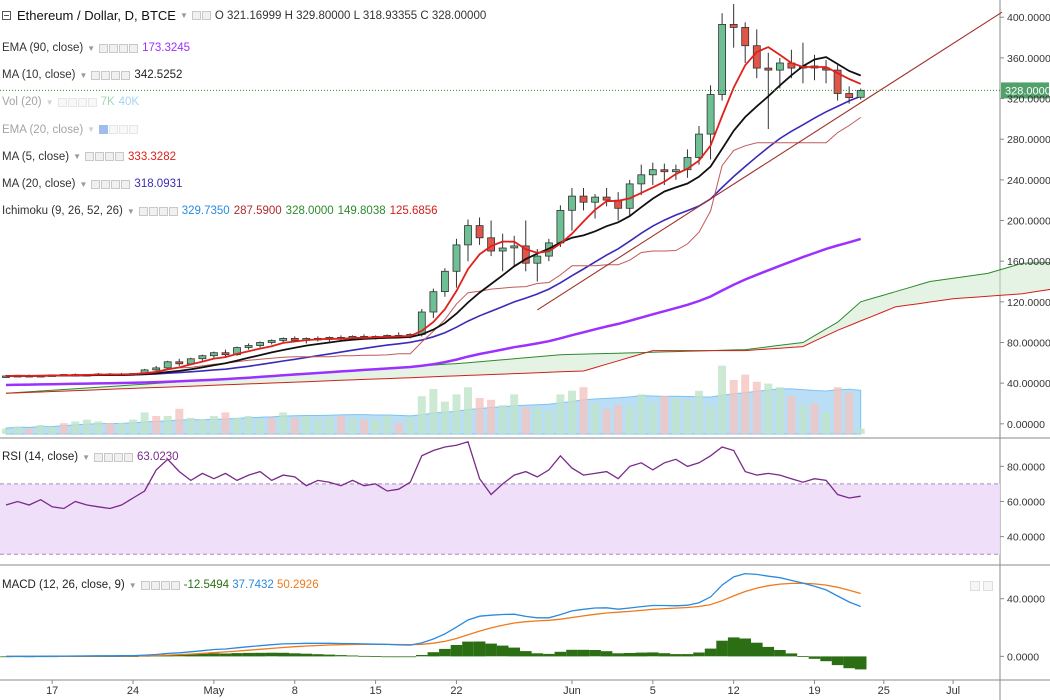  Describe the element at coordinates (39, 75) in the screenshot. I see `indicator-title: MA (10, close)` at that location.